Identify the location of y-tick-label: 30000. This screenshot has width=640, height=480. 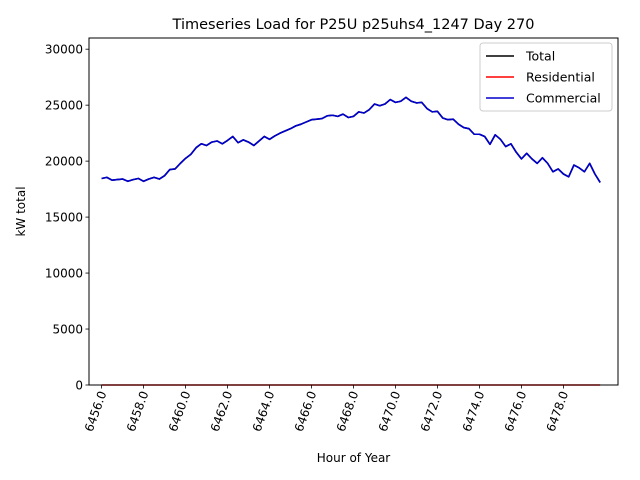
(64, 50).